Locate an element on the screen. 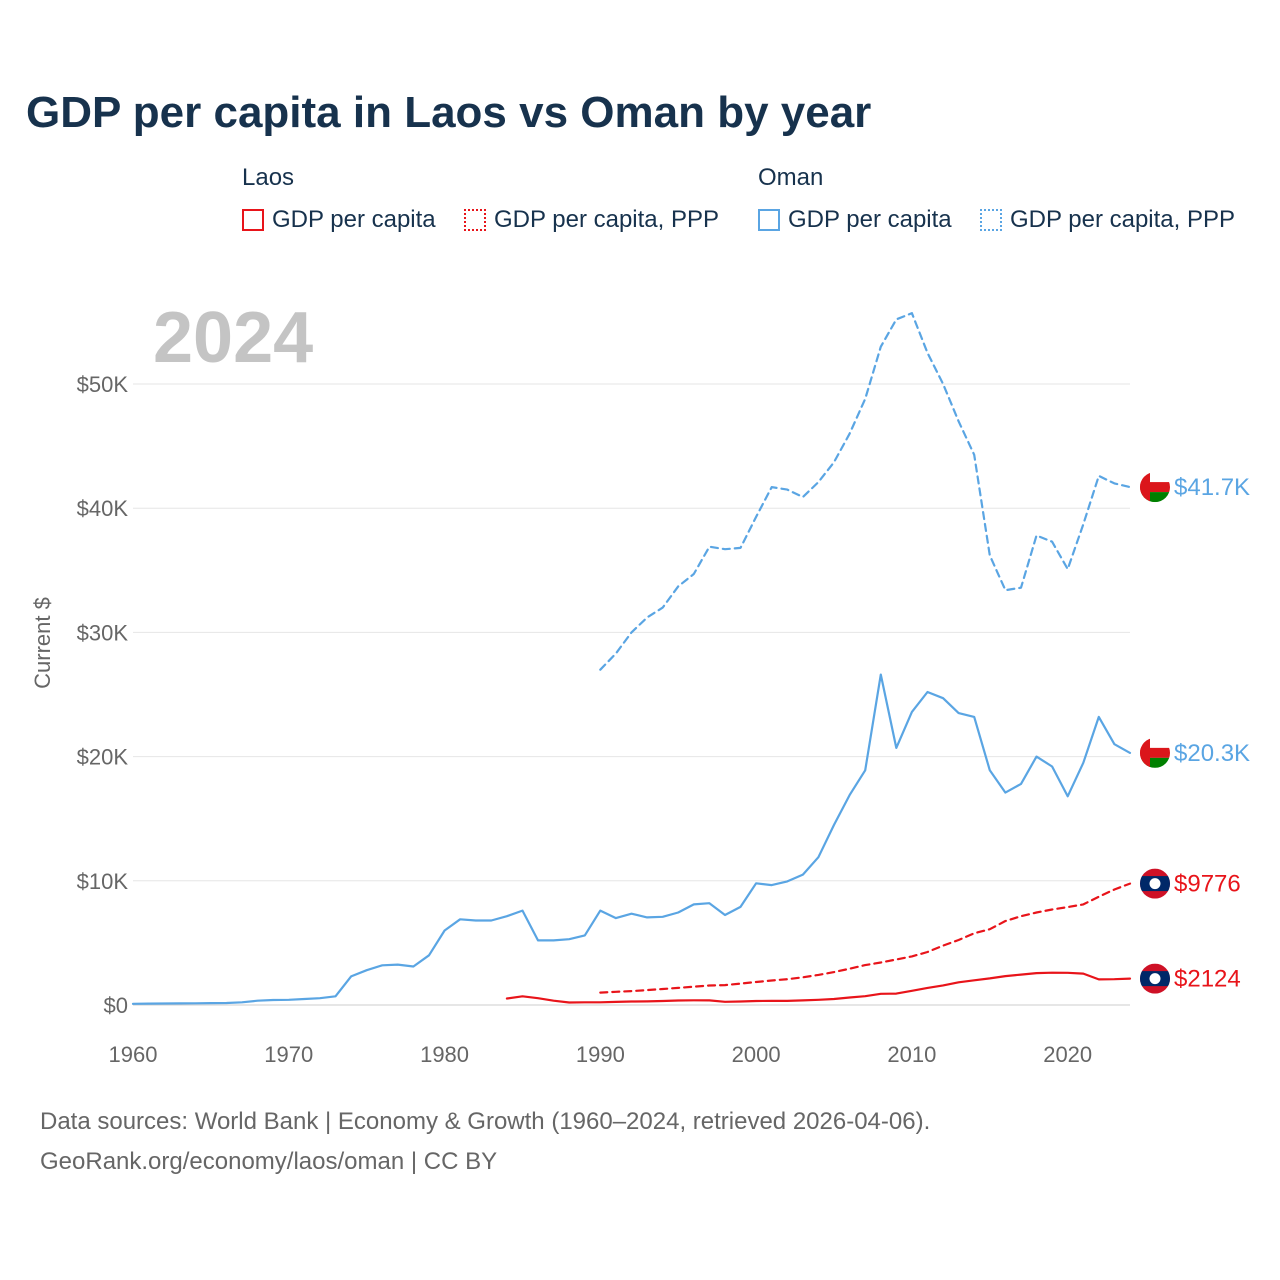 The width and height of the screenshot is (1280, 1280). series-end-label: $9776 is located at coordinates (1207, 884).